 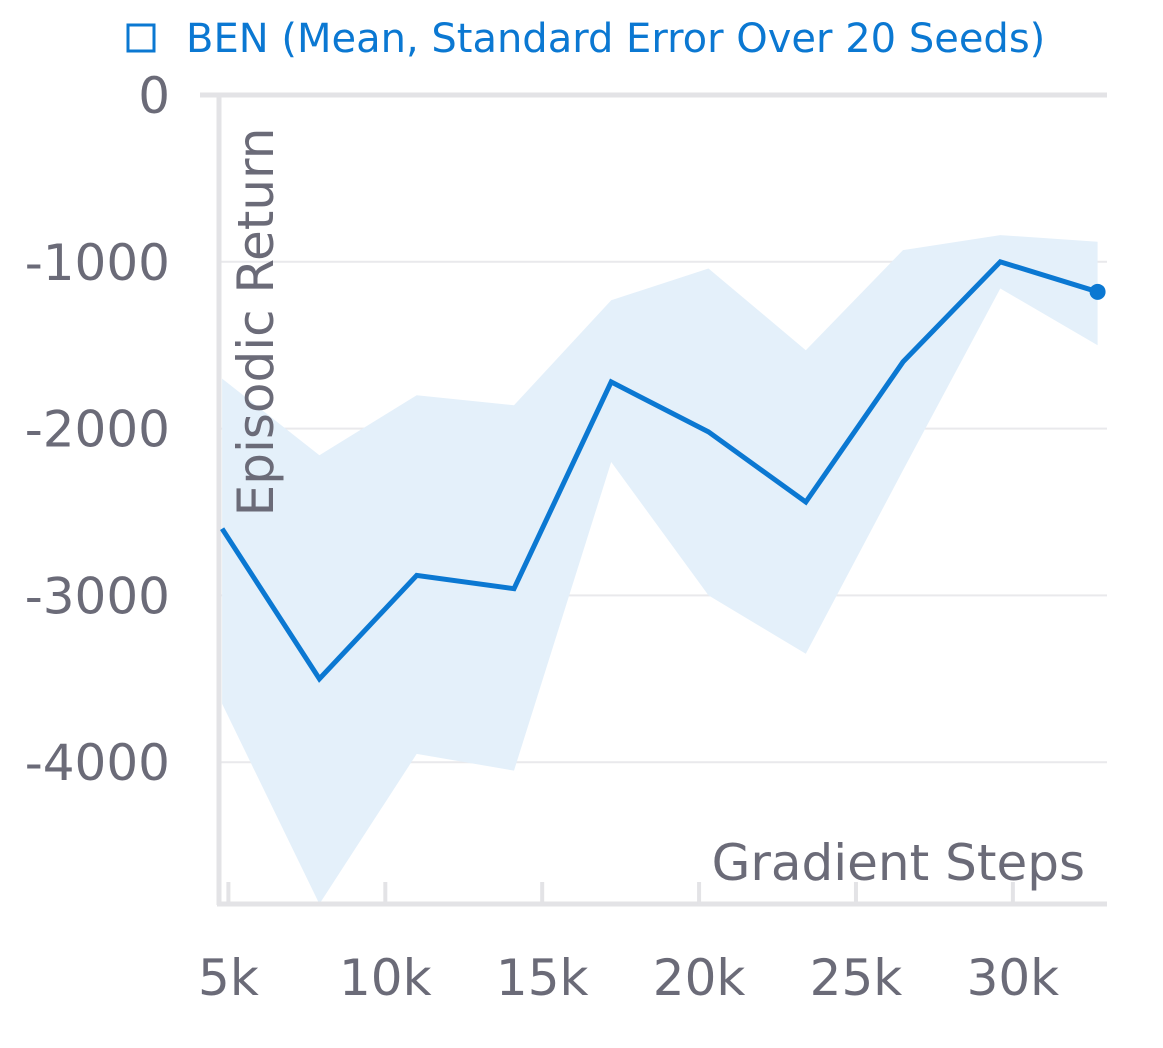 What do you see at coordinates (898, 863) in the screenshot?
I see `x-axis-label: Gradient Steps` at bounding box center [898, 863].